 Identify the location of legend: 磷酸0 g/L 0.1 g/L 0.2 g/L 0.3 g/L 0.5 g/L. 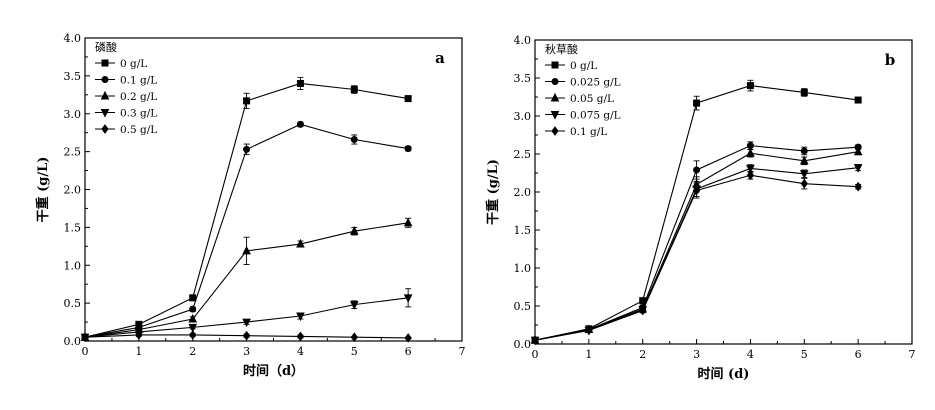
(126, 88).